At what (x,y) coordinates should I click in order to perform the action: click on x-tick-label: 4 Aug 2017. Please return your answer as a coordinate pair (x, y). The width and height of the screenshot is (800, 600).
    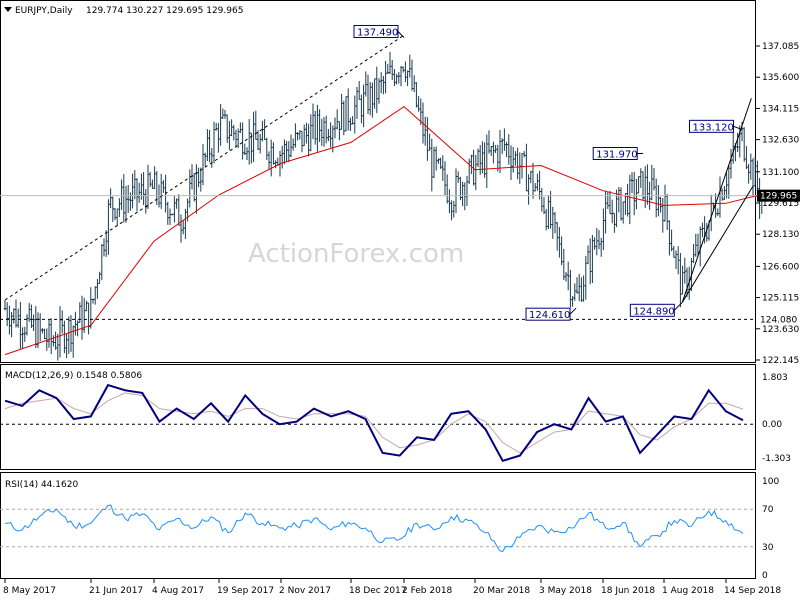
    Looking at the image, I should click on (178, 591).